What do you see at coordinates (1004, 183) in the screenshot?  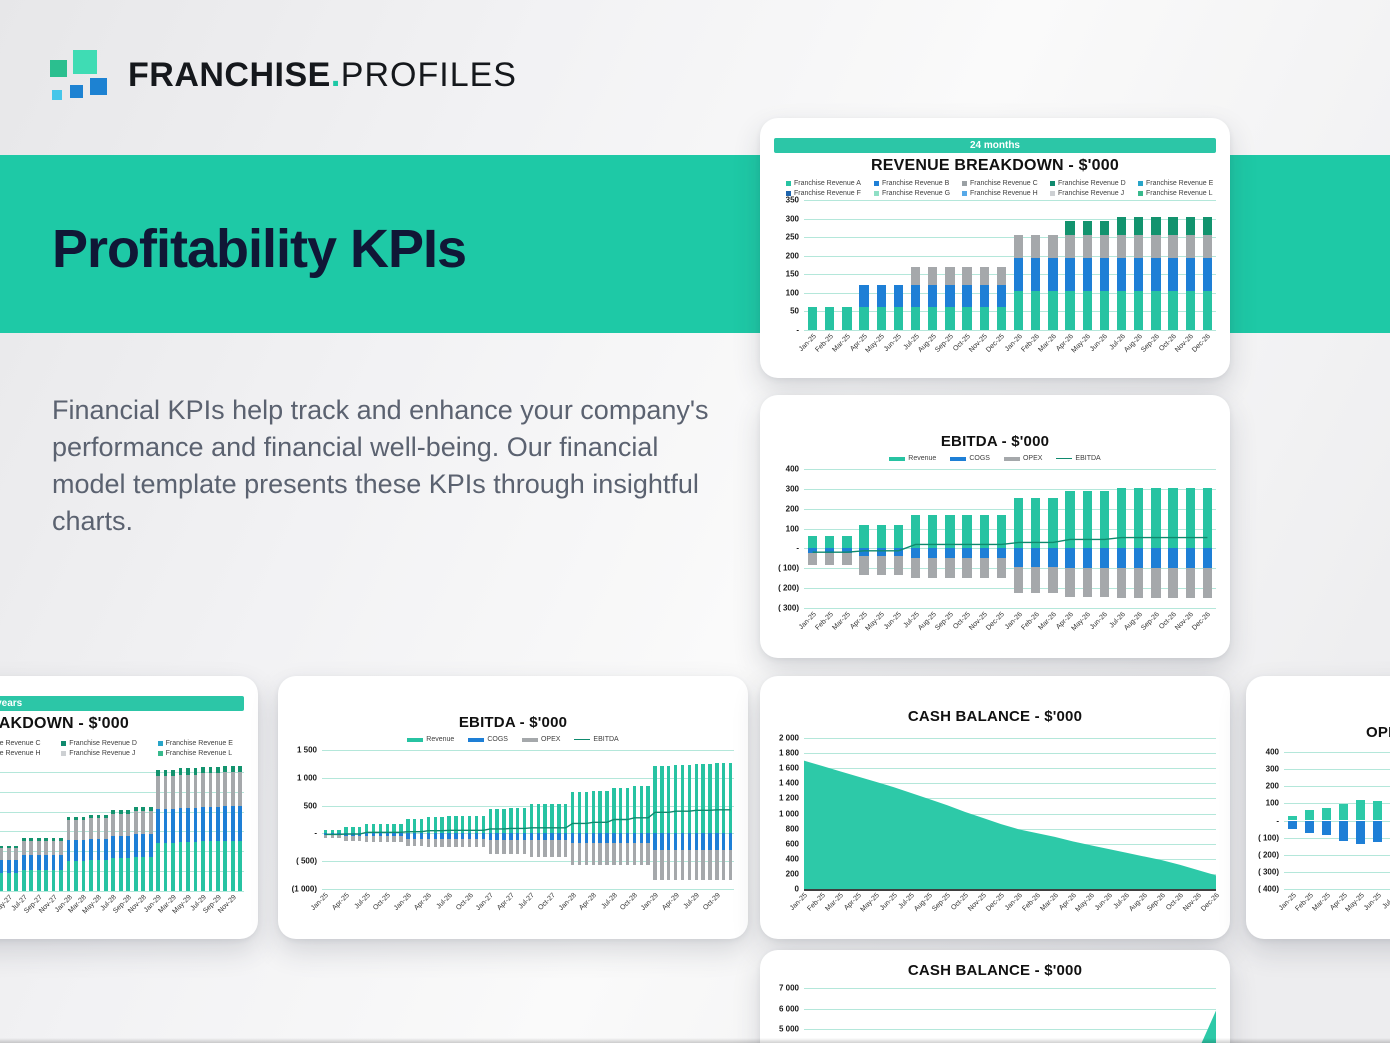 I see `legend-item: Franchise Revenue C` at bounding box center [1004, 183].